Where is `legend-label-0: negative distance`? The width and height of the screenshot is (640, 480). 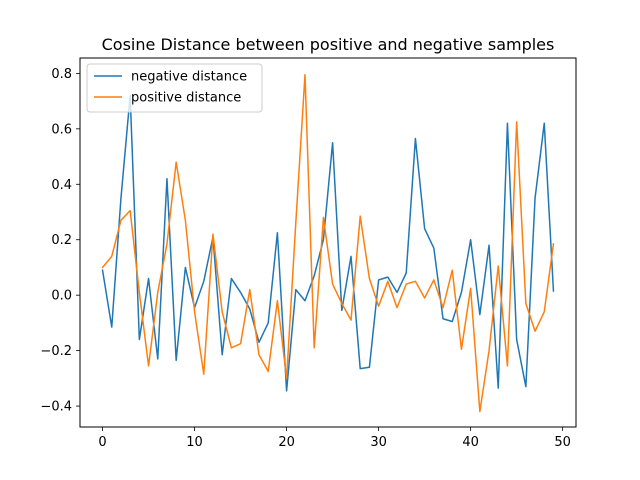
legend-label-0: negative distance is located at coordinates (189, 77).